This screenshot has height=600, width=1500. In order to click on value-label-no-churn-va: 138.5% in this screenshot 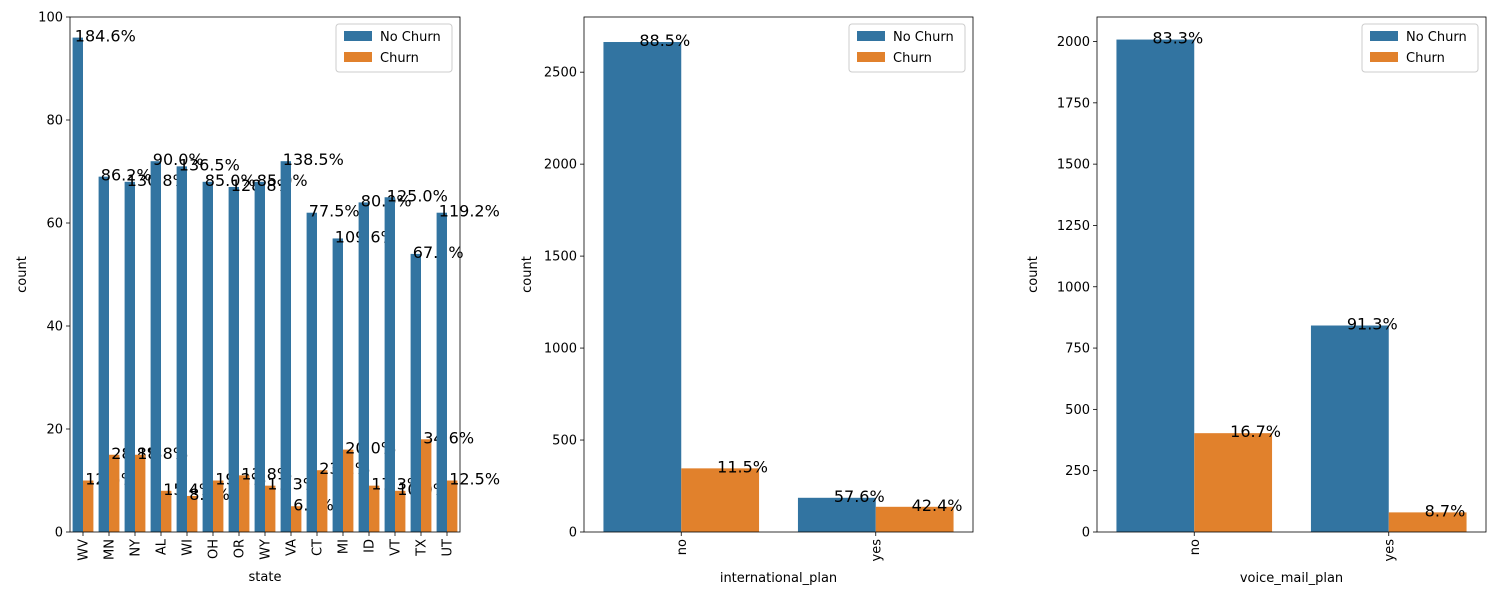, I will do `click(313, 159)`.